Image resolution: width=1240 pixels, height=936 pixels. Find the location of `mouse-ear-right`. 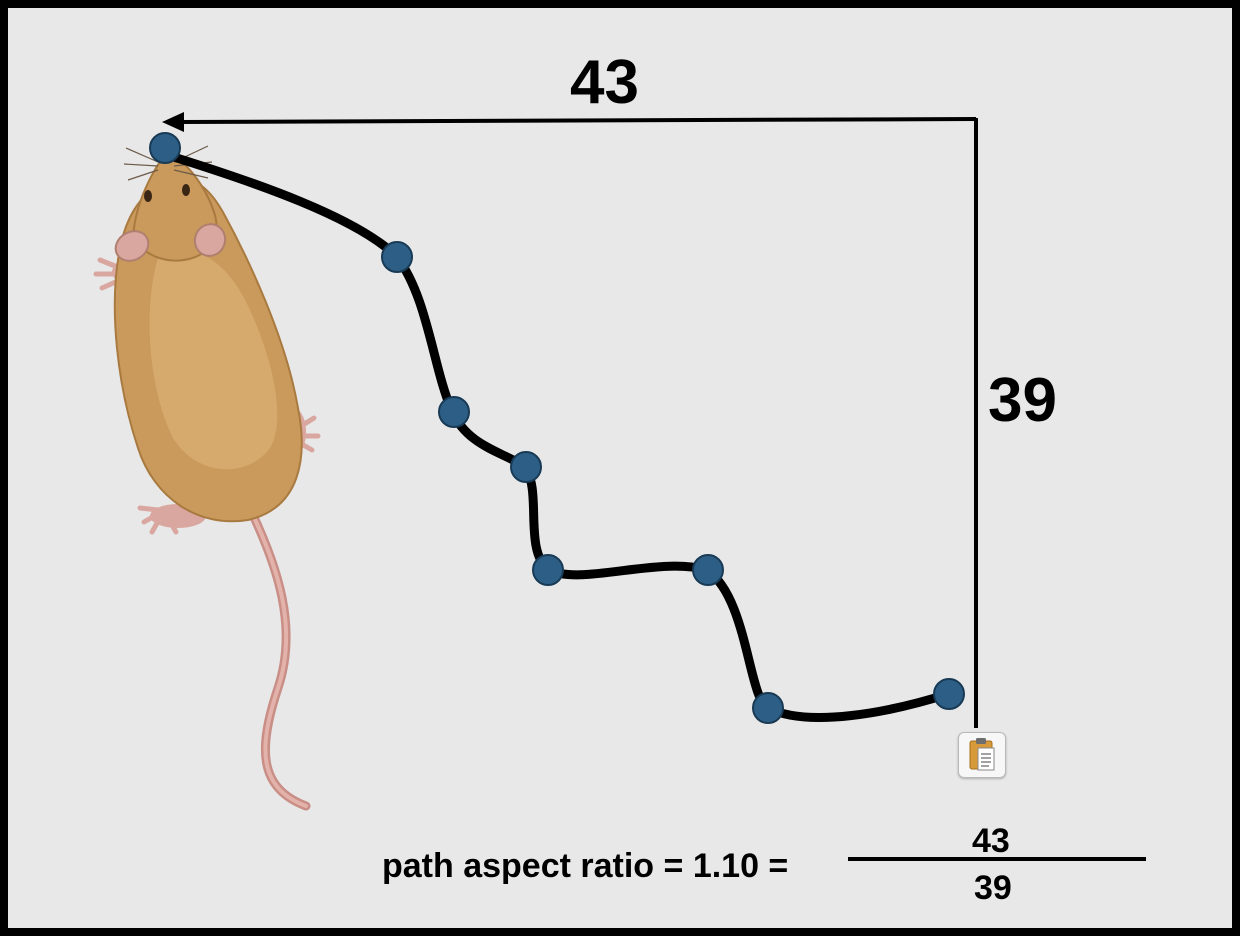

mouse-ear-right is located at coordinates (210, 240).